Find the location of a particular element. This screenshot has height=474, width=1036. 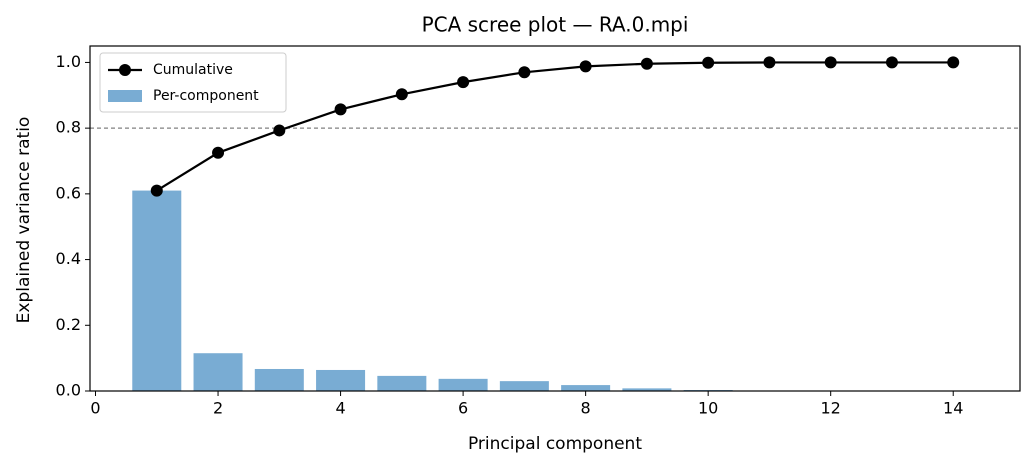

y-tick-label: 1.0 is located at coordinates (68, 61).